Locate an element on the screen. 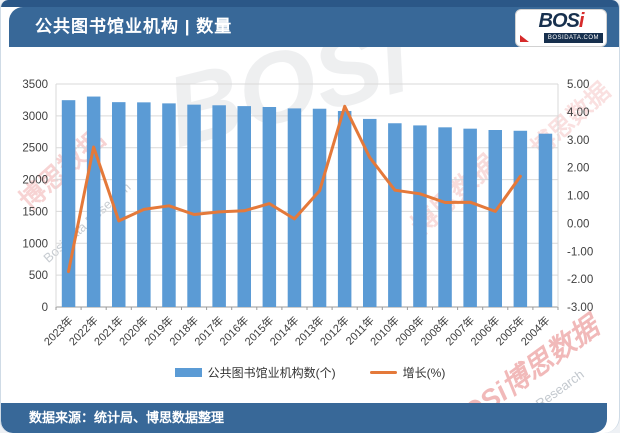  bar-2009年 is located at coordinates (420, 216).